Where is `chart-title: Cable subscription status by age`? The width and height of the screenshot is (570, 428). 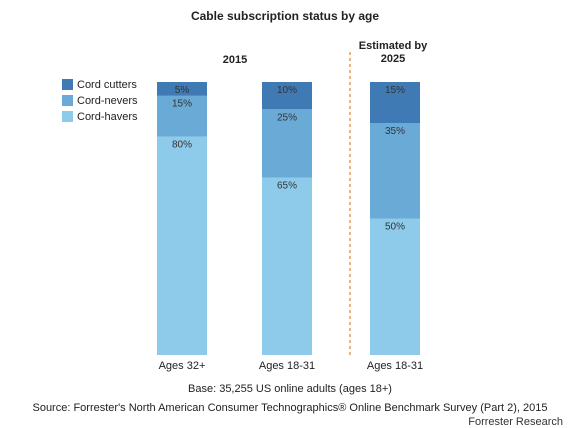 chart-title: Cable subscription status by age is located at coordinates (285, 16).